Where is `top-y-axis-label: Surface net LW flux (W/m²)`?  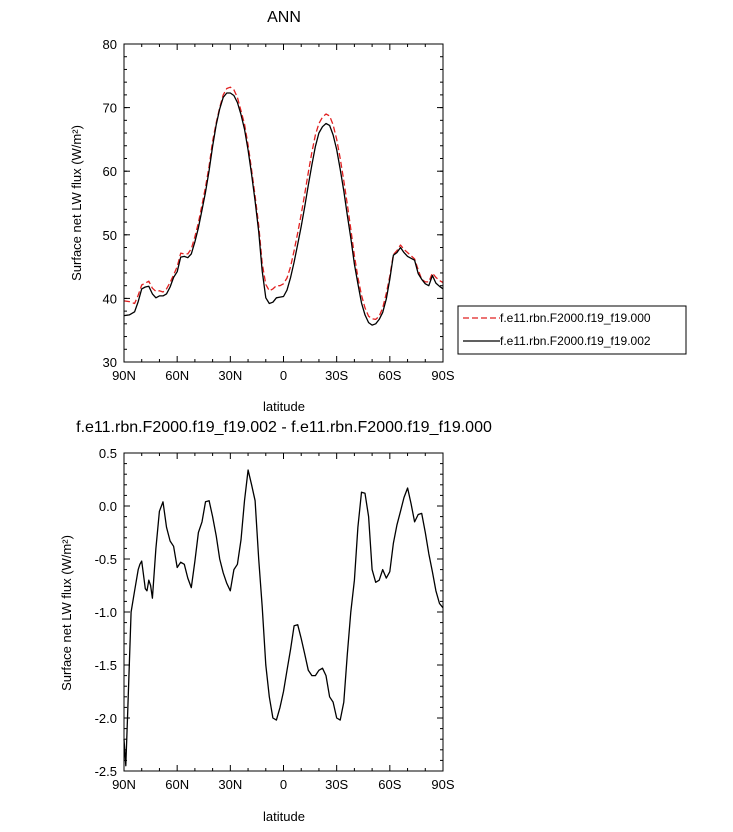
top-y-axis-label: Surface net LW flux (W/m²) is located at coordinates (76, 203).